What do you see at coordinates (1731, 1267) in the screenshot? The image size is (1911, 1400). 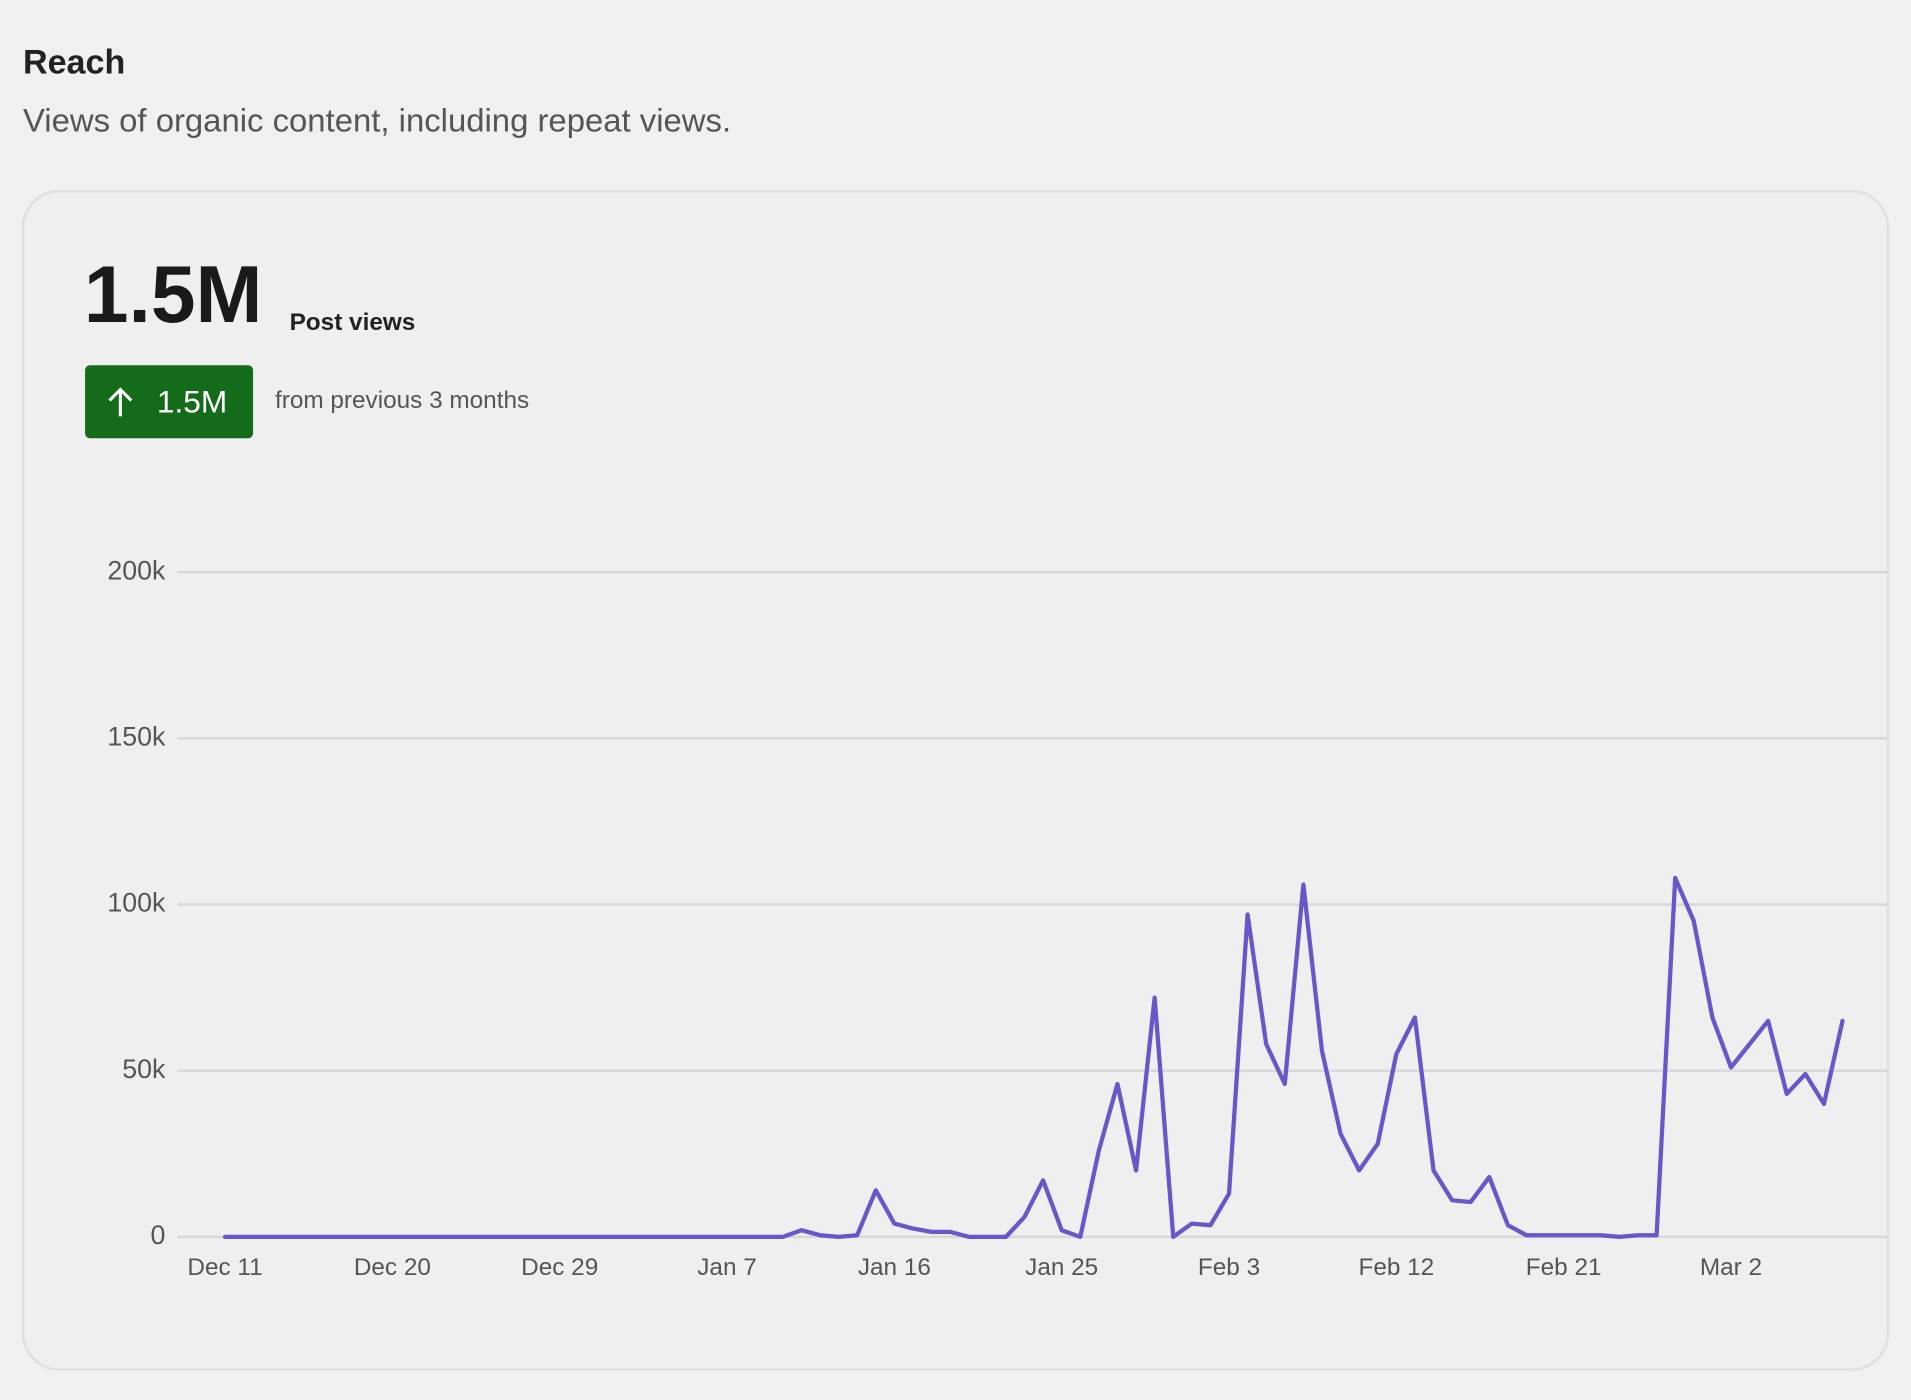 I see `x-tick-label: Mar 2` at bounding box center [1731, 1267].